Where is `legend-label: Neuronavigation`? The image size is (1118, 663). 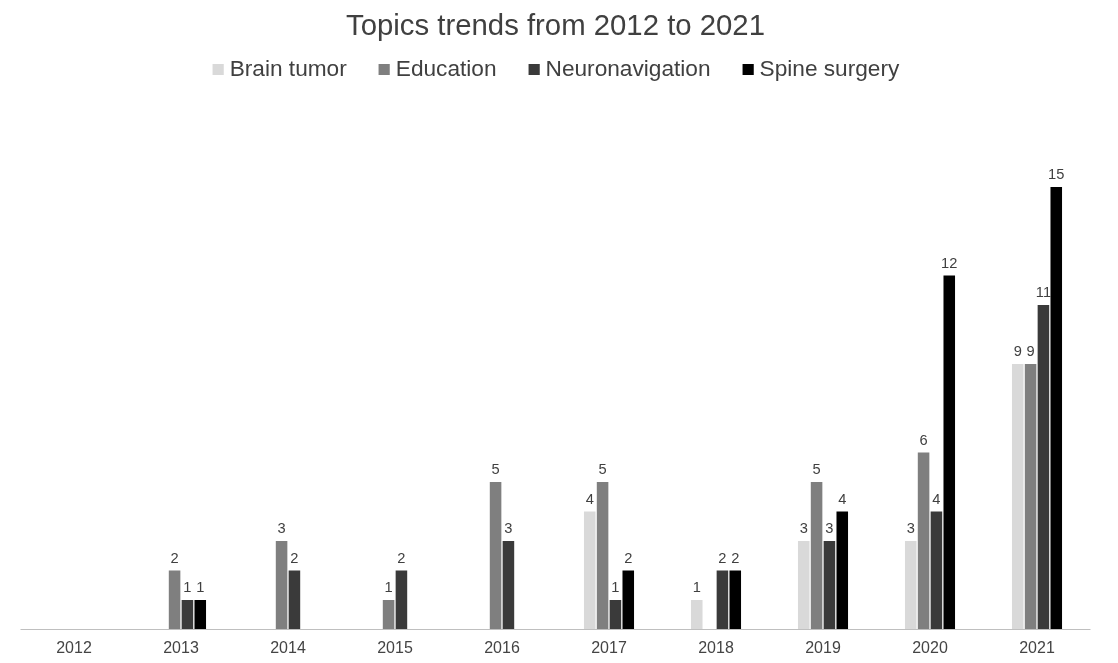 legend-label: Neuronavigation is located at coordinates (628, 68).